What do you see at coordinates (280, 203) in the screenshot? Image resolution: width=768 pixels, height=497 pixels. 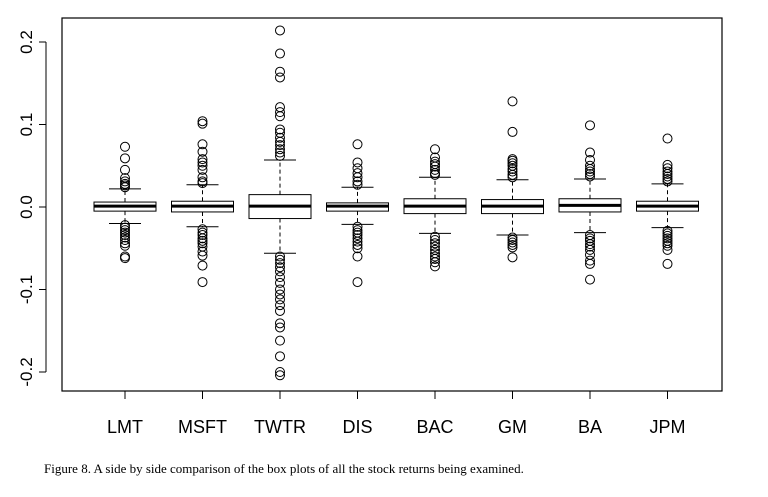 I see `box-twtr` at bounding box center [280, 203].